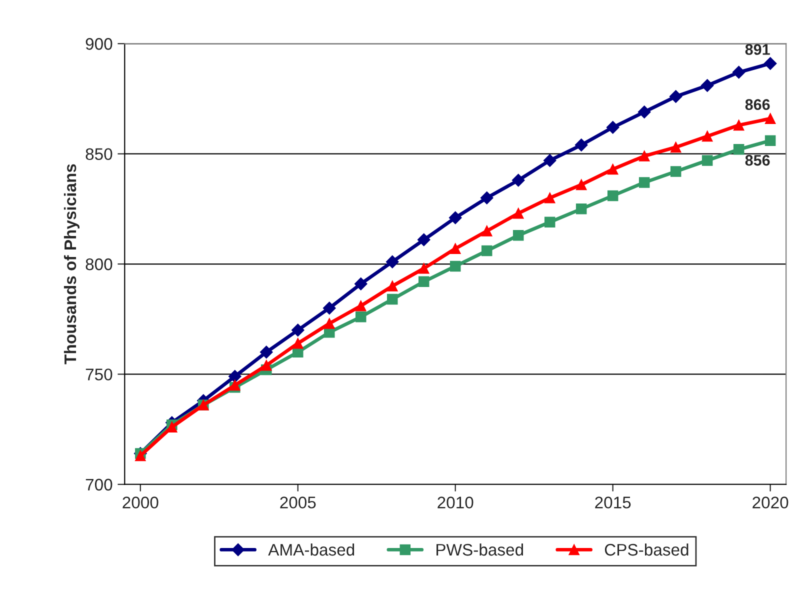  Describe the element at coordinates (99, 154) in the screenshot. I see `y-tick-label: 850` at that location.